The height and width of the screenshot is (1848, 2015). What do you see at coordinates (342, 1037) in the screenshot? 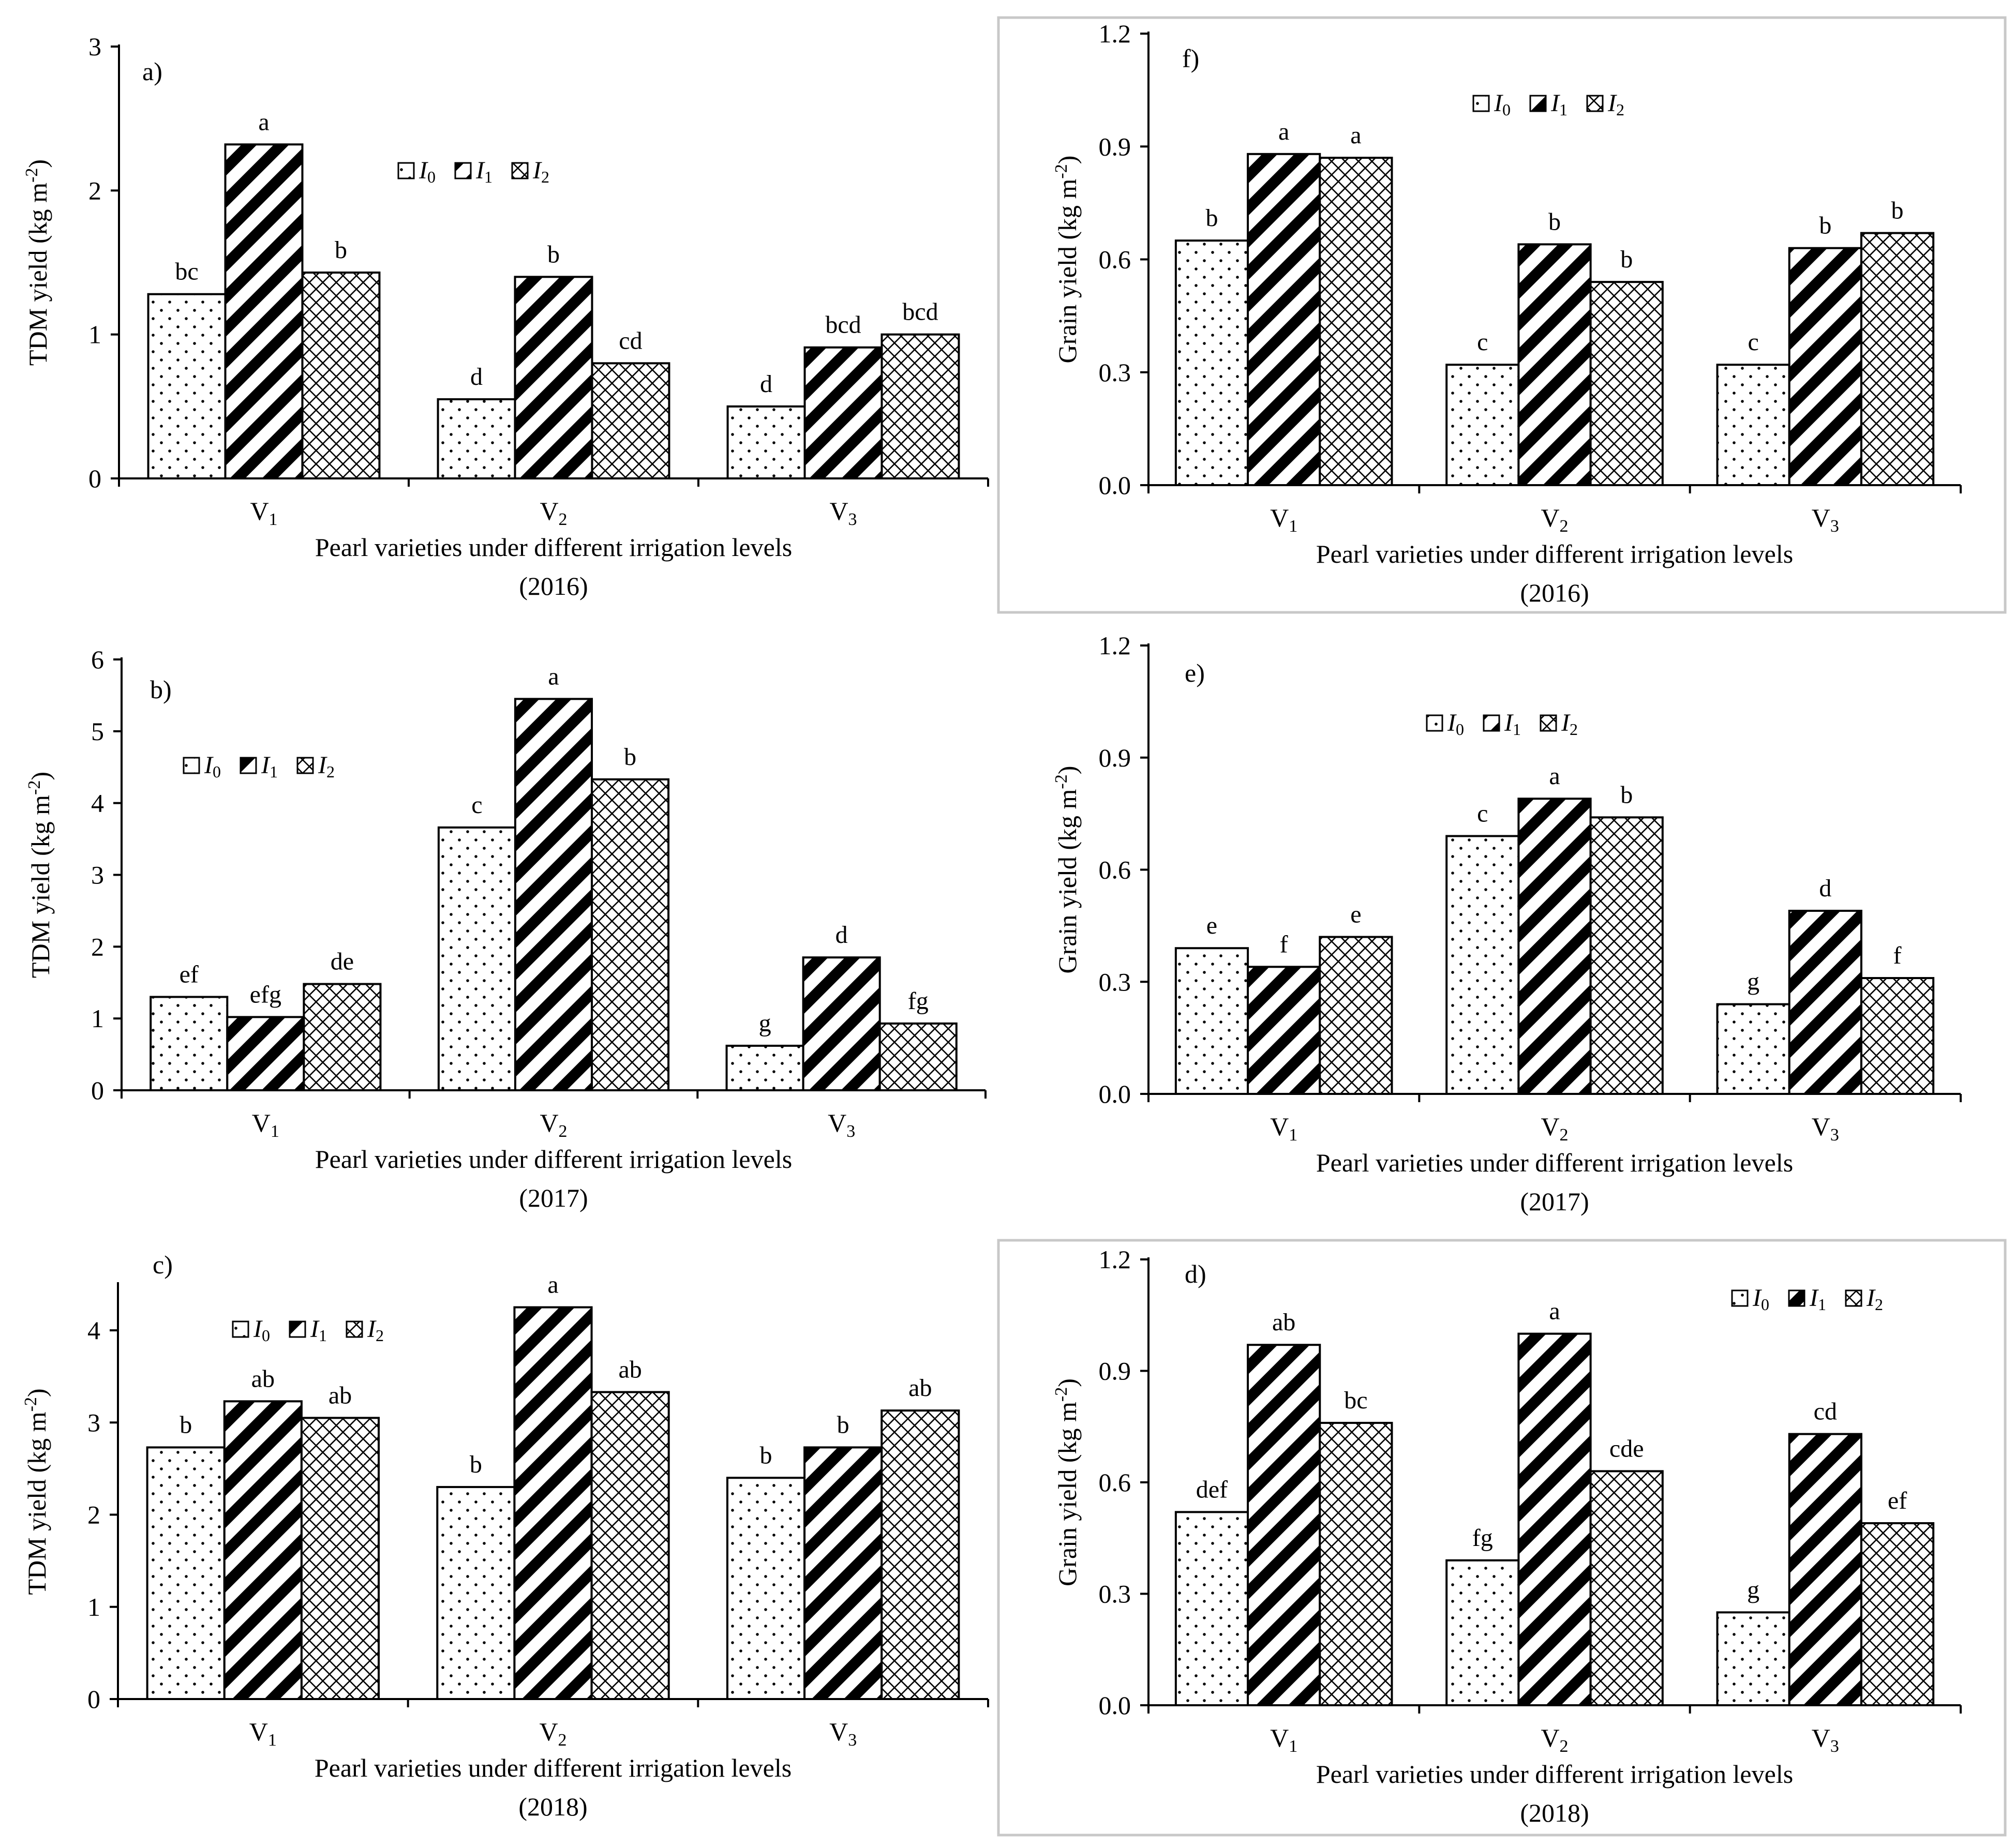
I see `bar-I2-V1` at bounding box center [342, 1037].